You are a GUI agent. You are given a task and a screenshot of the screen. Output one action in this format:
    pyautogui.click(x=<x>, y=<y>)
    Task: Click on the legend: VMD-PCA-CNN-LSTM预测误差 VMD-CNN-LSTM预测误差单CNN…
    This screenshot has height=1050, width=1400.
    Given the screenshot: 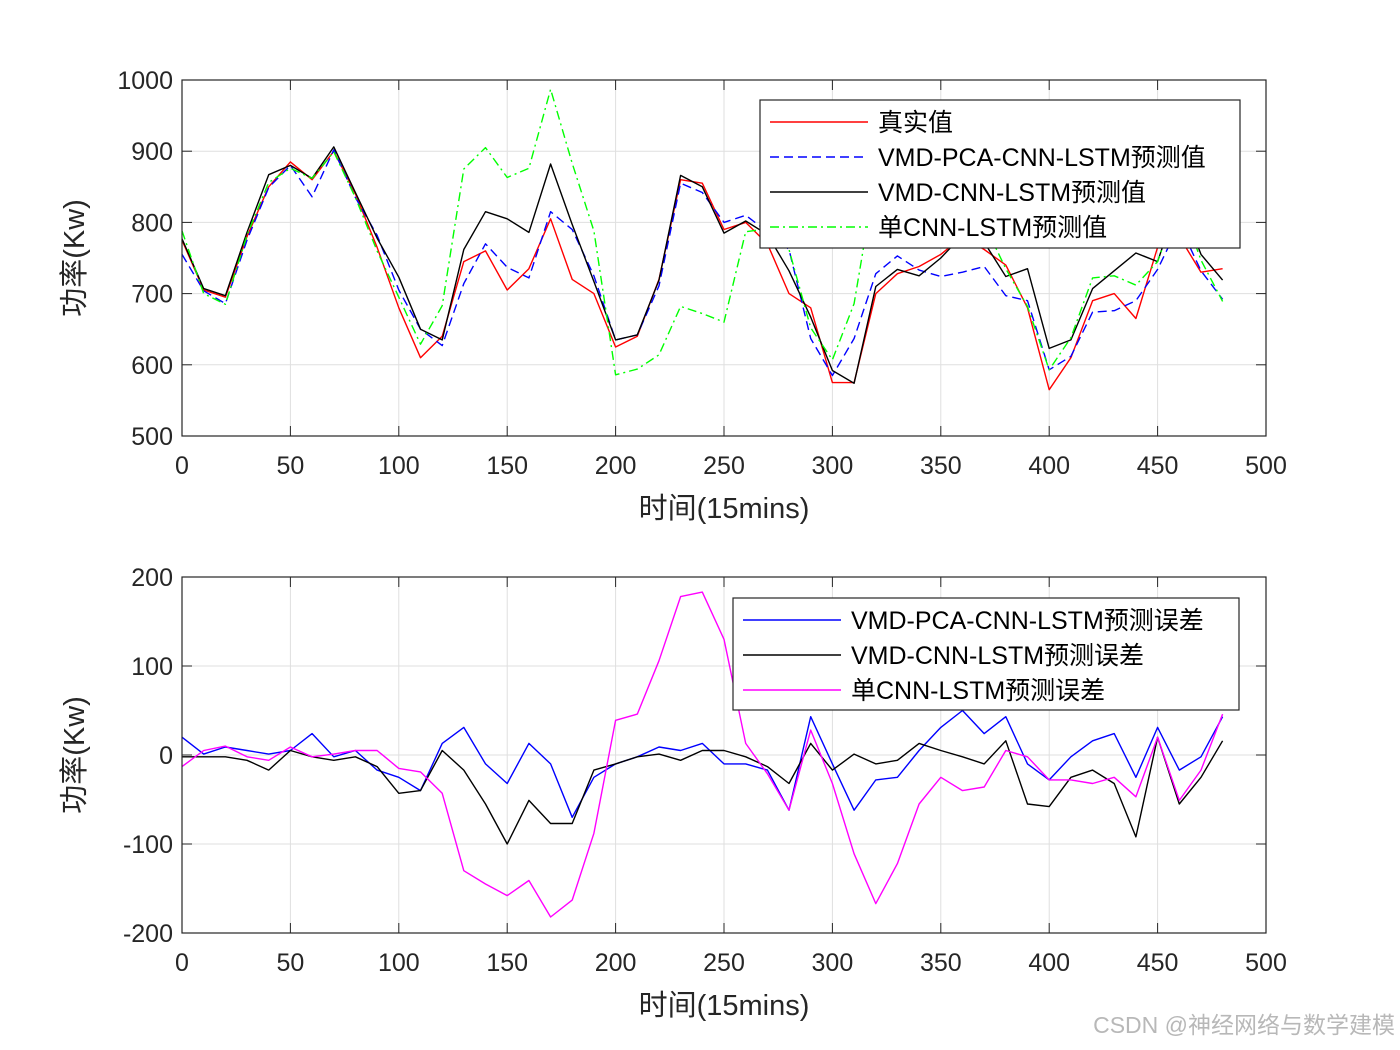 What is the action you would take?
    pyautogui.click(x=986, y=654)
    